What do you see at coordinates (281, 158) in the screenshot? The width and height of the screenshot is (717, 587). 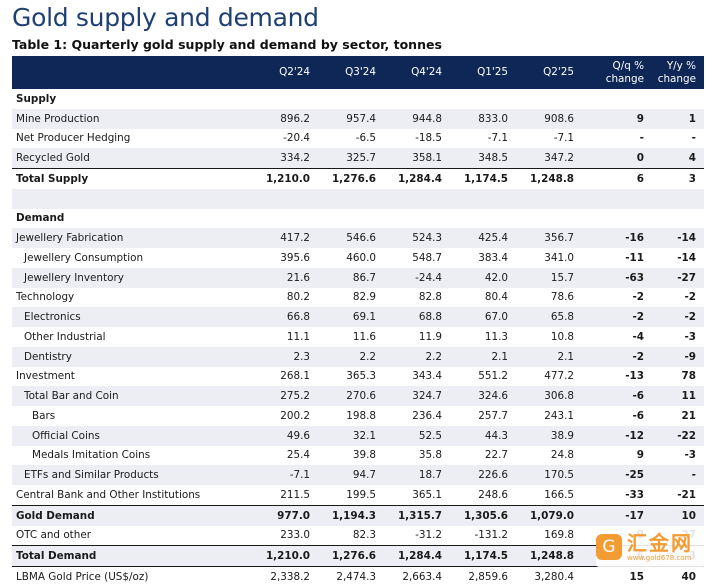 I see `value-cell: 334.2` at bounding box center [281, 158].